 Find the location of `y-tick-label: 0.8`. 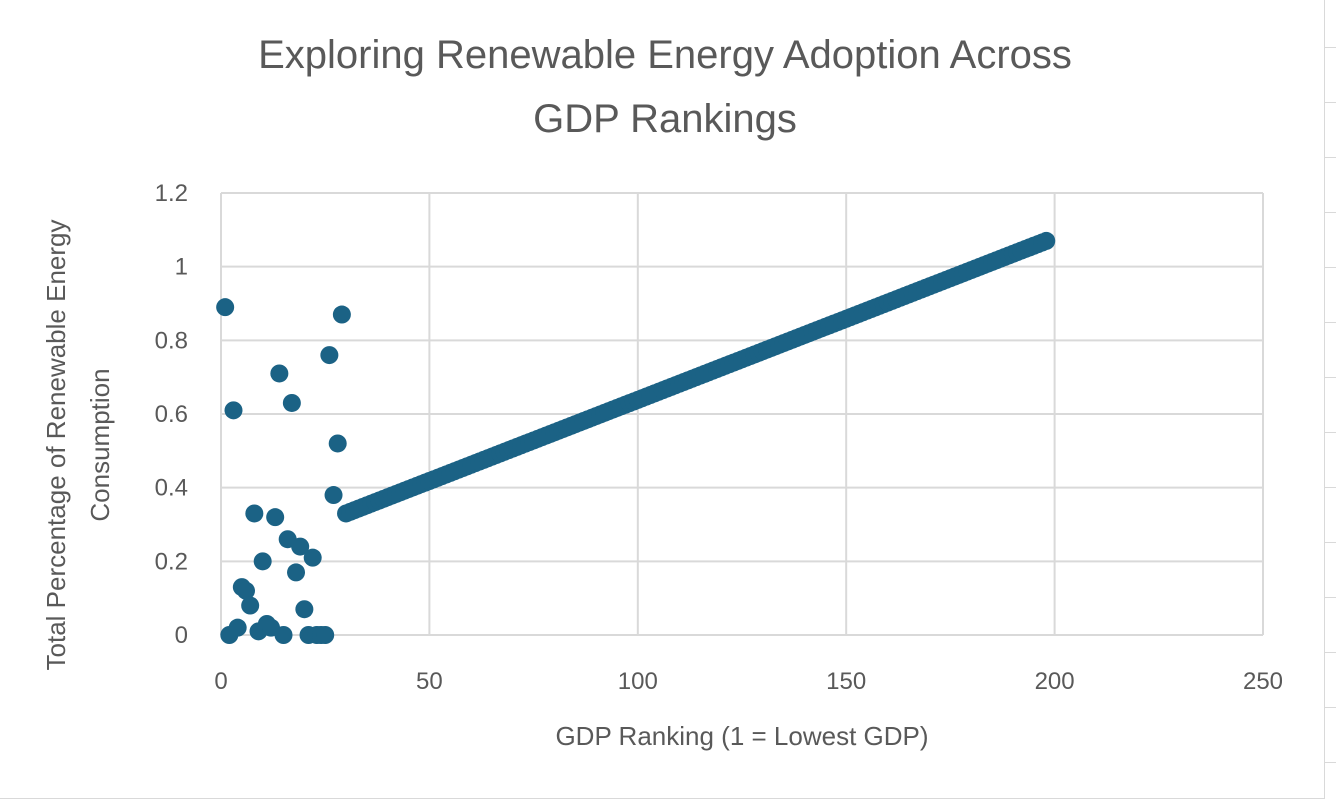

y-tick-label: 0.8 is located at coordinates (171, 340).